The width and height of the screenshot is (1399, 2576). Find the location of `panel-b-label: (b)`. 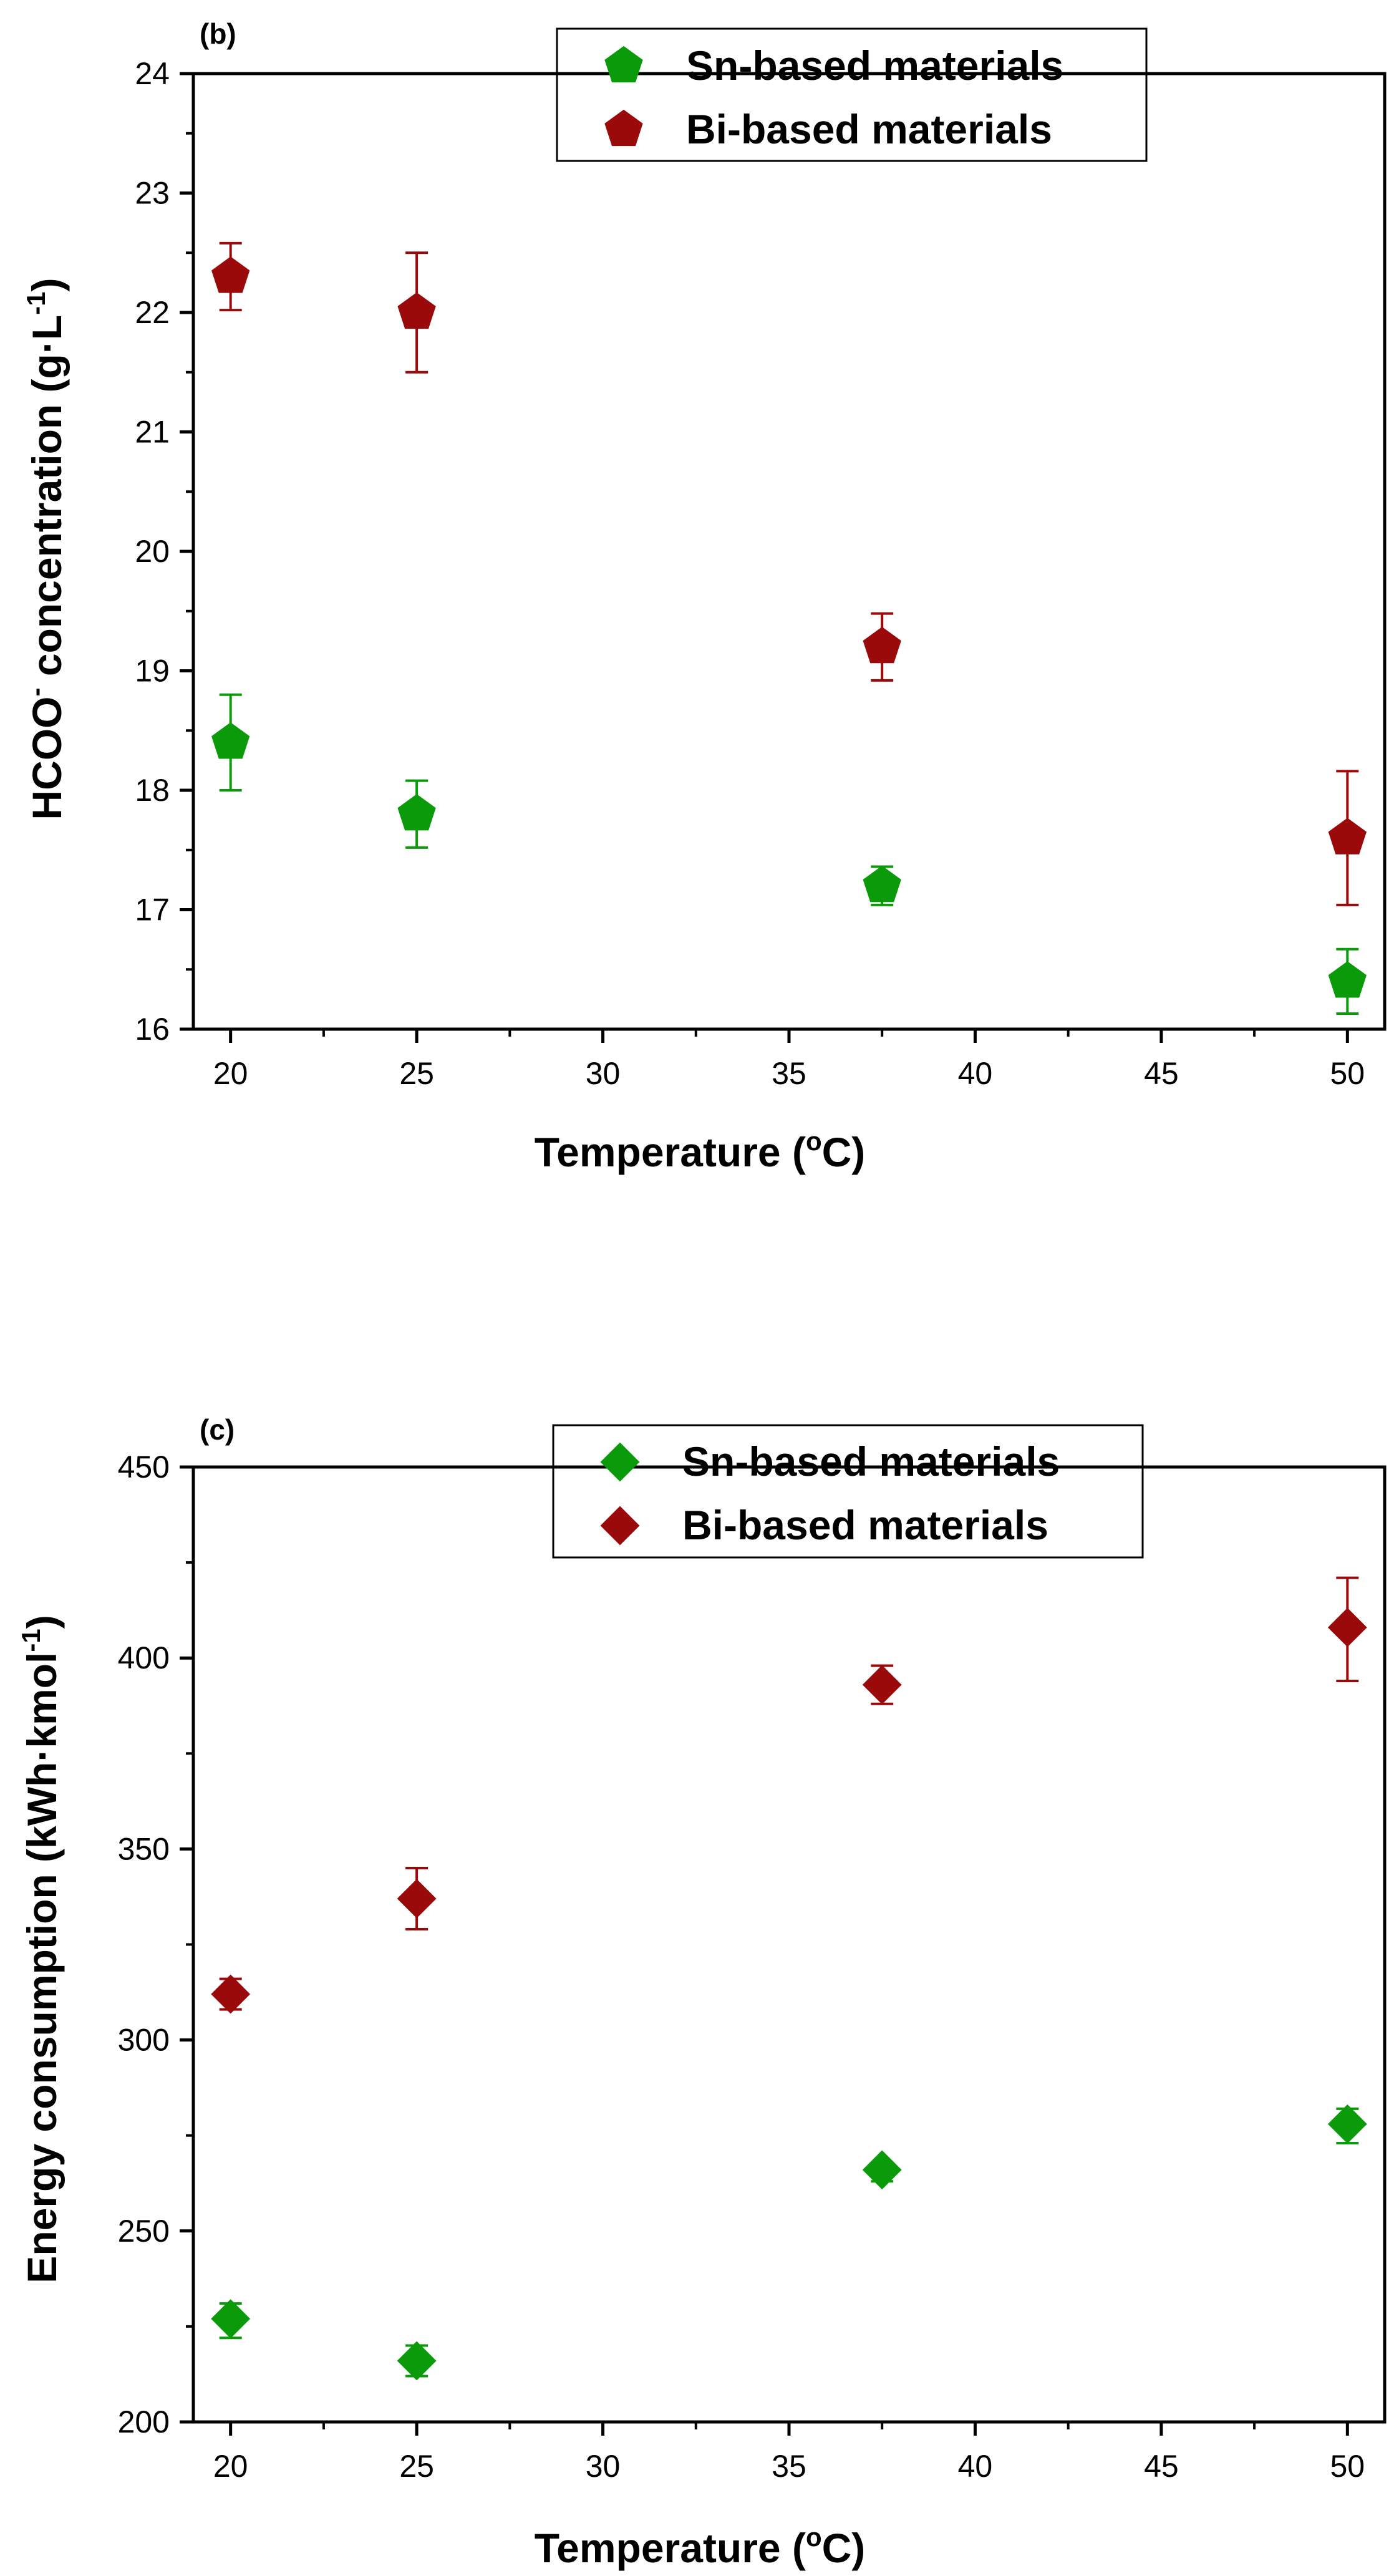

panel-b-label: (b) is located at coordinates (218, 33).